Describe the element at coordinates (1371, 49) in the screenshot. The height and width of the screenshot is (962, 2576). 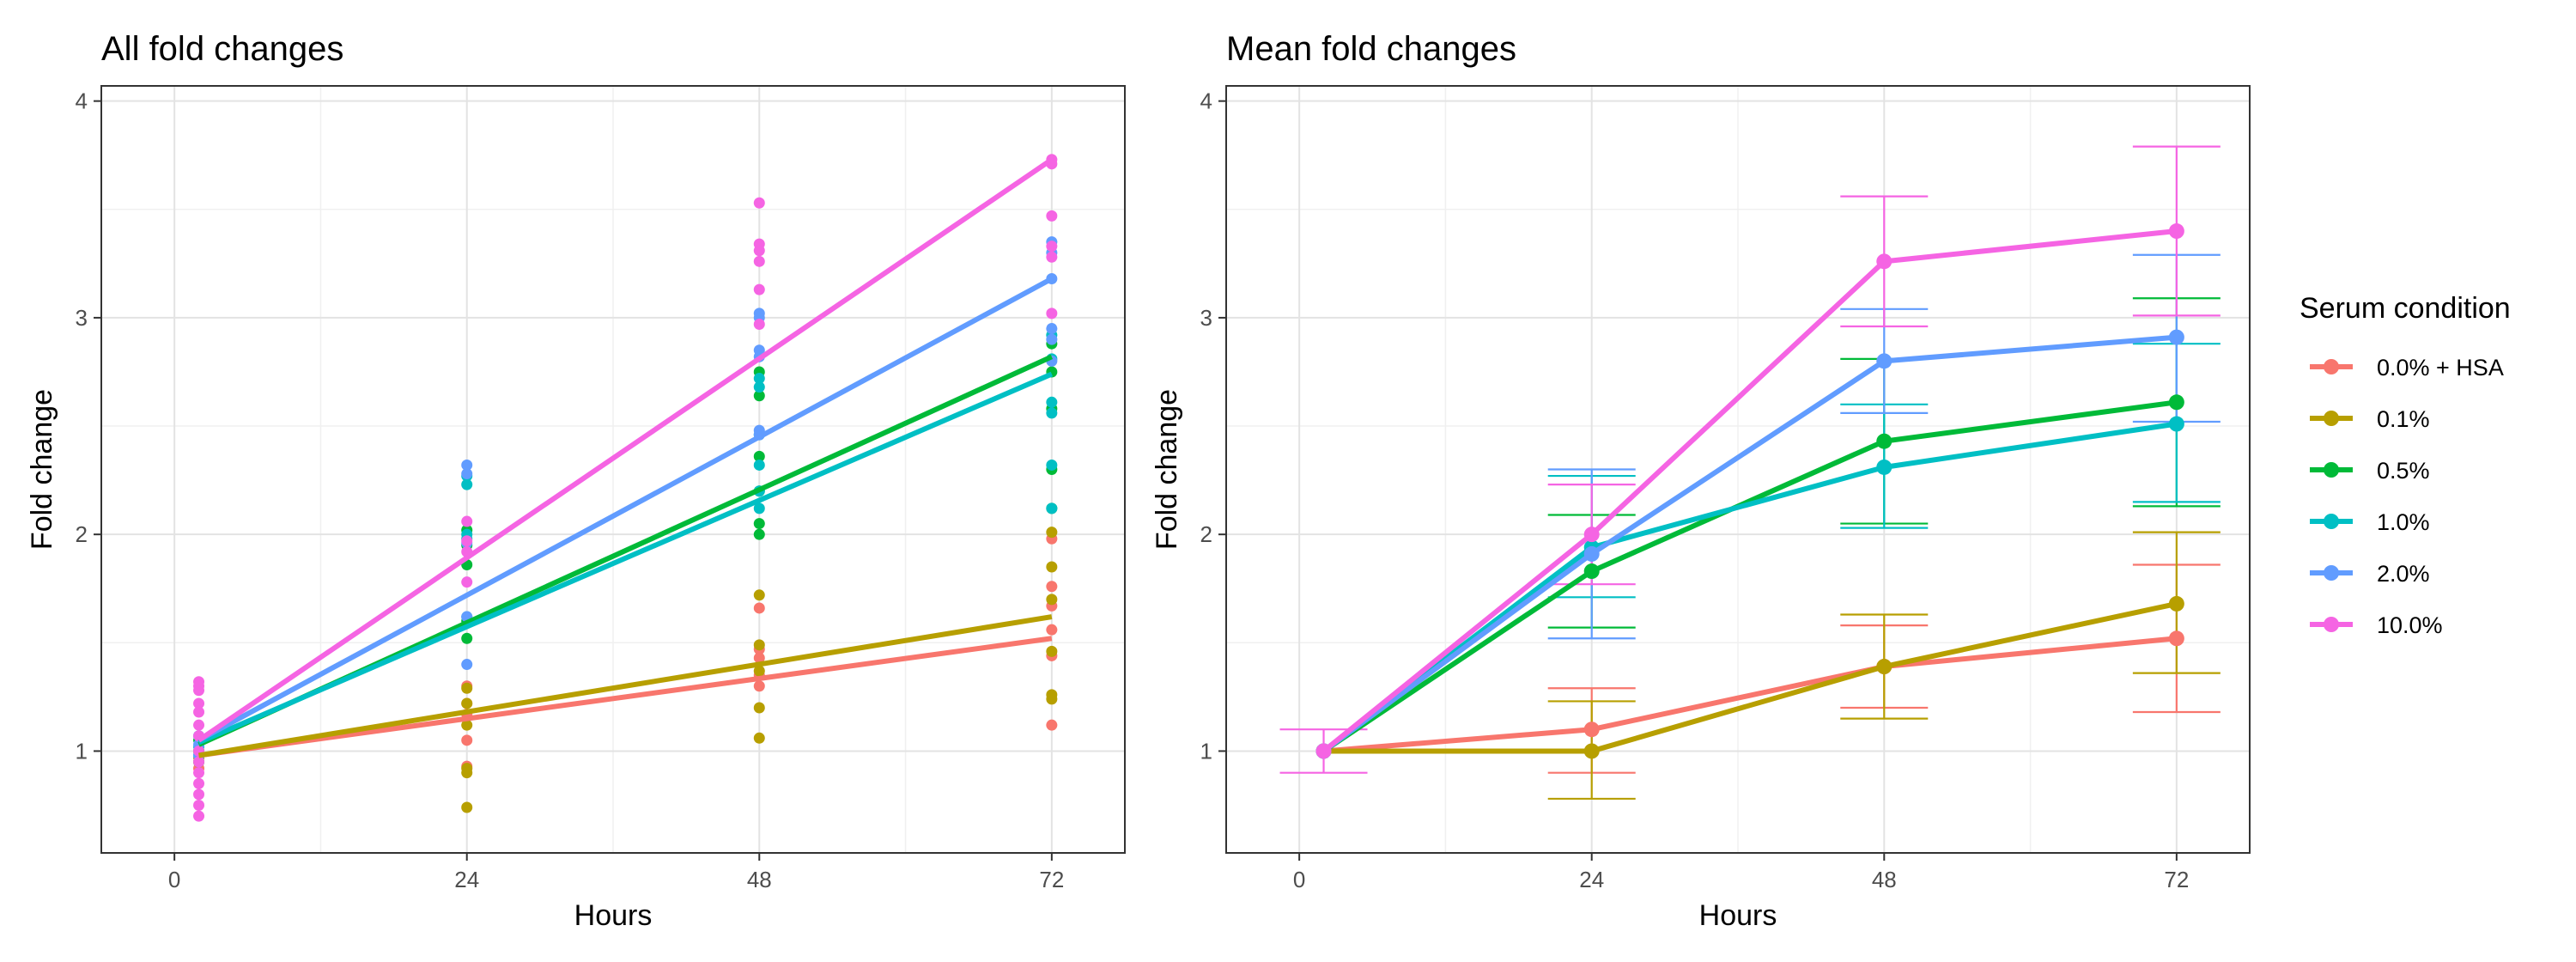
I see `panel-title: Mean fold changes` at that location.